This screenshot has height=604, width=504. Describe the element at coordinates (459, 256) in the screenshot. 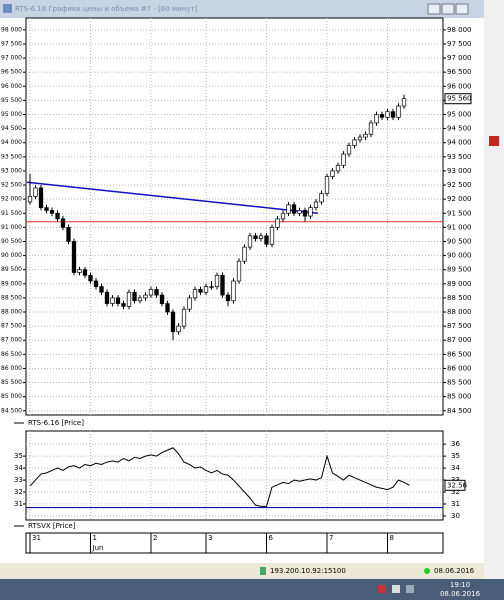

I see `y-tick-label: 90 000` at that location.